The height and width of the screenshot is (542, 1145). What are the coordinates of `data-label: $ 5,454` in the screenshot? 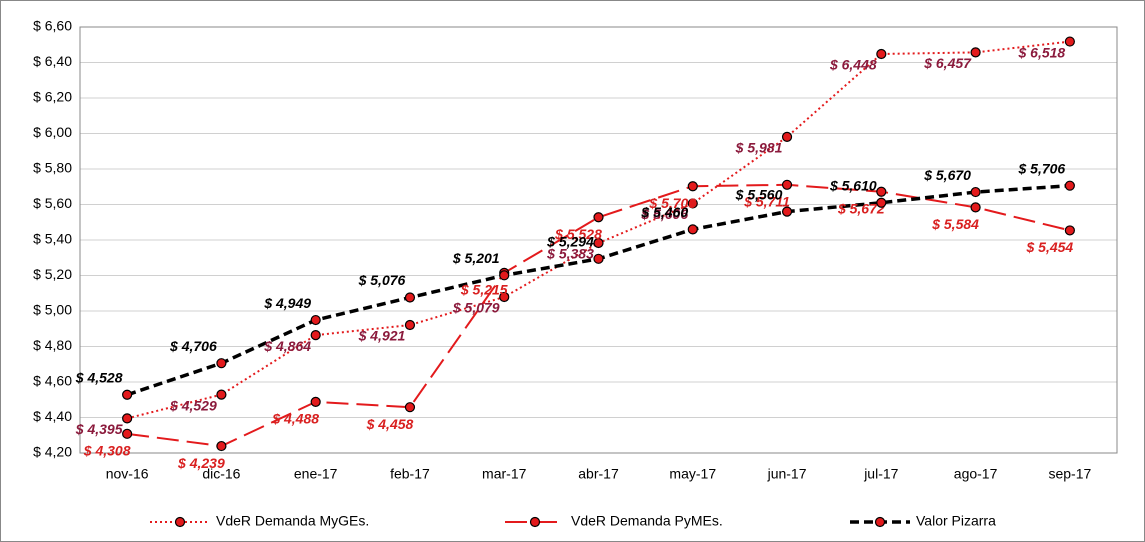 It's located at (1050, 247).